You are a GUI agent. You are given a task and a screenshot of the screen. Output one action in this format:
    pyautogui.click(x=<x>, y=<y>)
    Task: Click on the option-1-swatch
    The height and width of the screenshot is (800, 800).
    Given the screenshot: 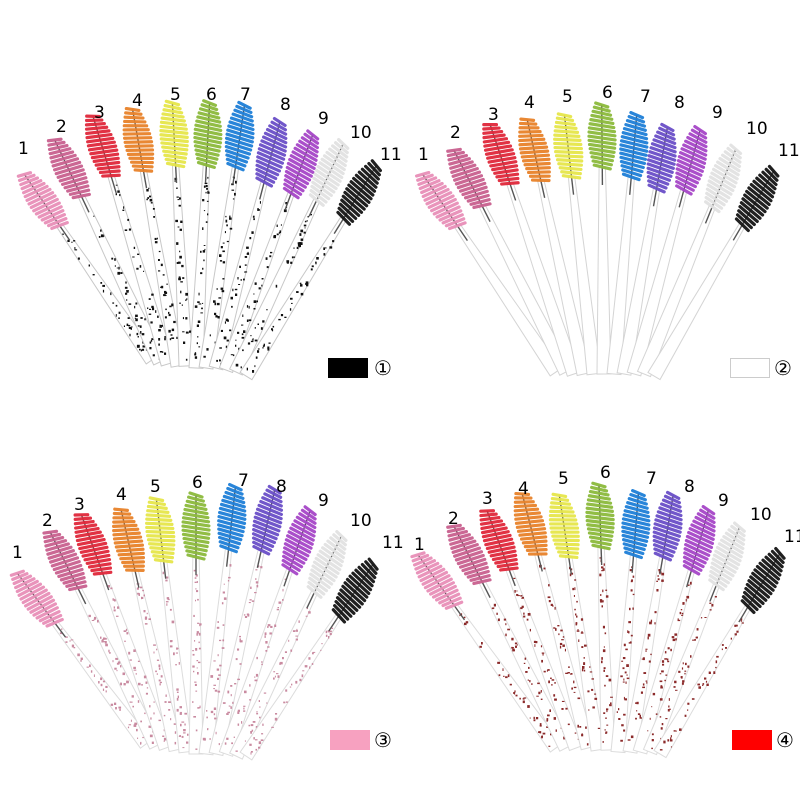 What is the action you would take?
    pyautogui.click(x=348, y=368)
    